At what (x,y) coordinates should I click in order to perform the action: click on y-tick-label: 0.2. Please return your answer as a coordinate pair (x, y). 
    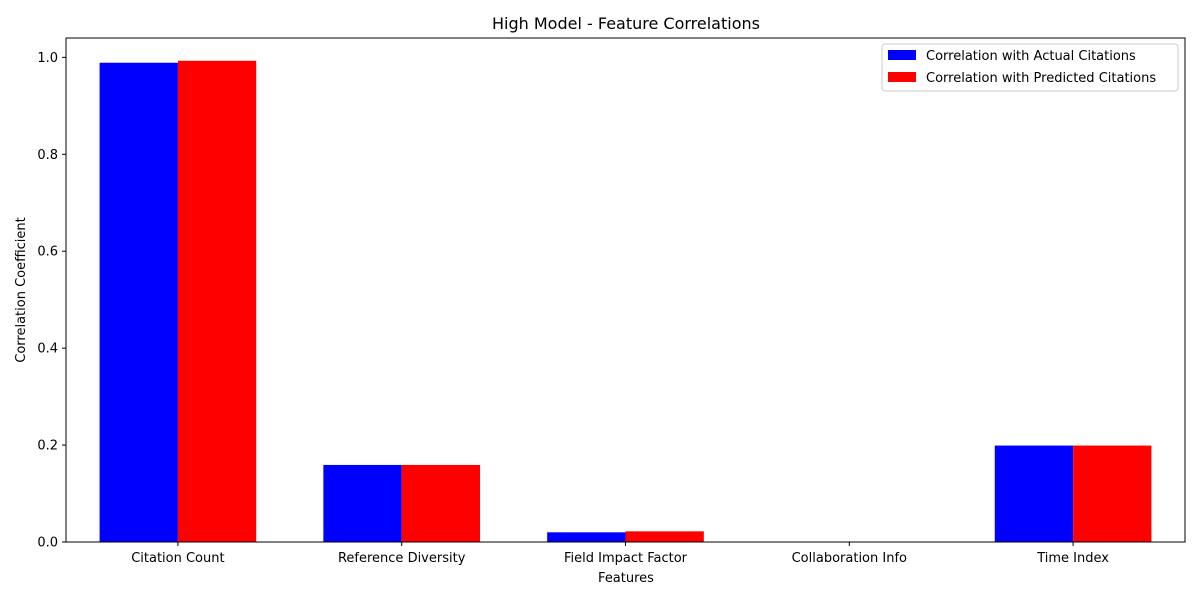
    Looking at the image, I should click on (47, 446).